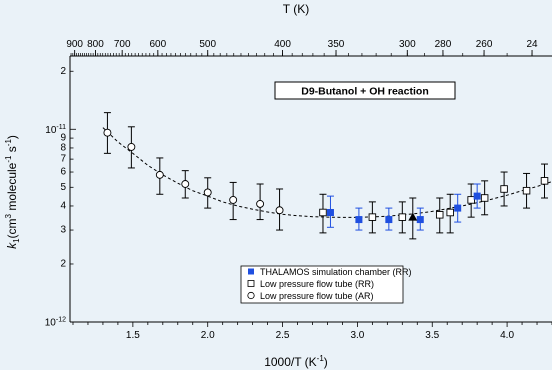 Image resolution: width=552 pixels, height=370 pixels. I want to click on y-minor-tick-label: 7, so click(63, 159).